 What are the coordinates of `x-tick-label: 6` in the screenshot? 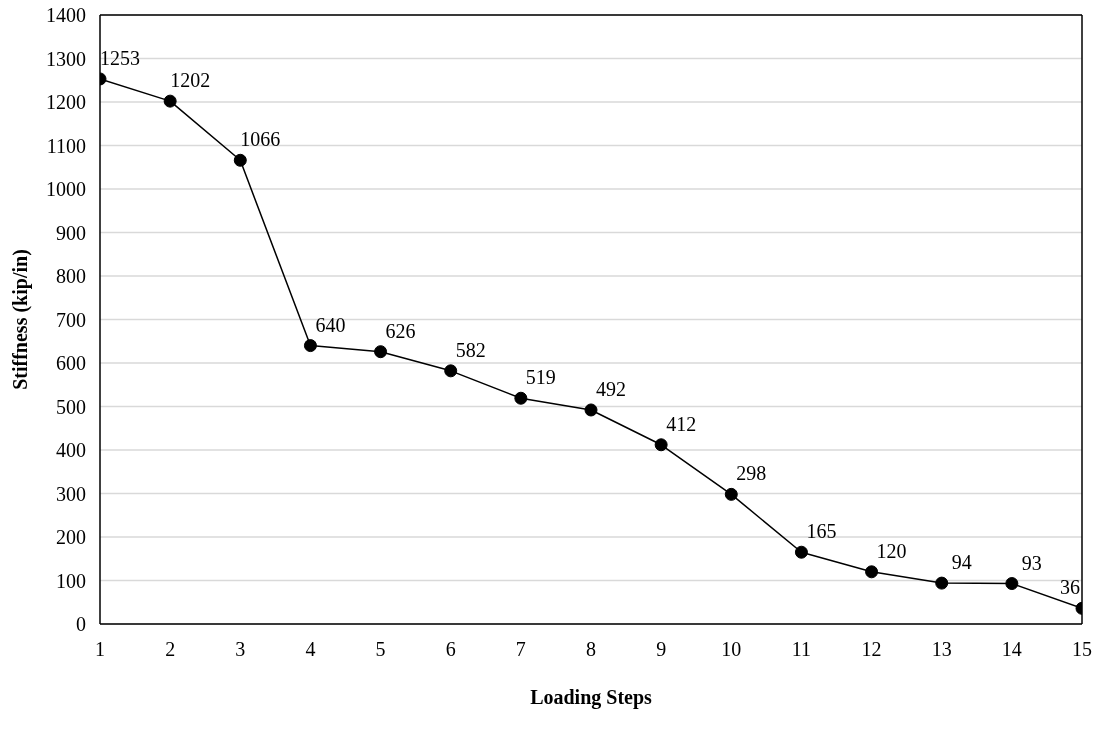 It's located at (450, 649).